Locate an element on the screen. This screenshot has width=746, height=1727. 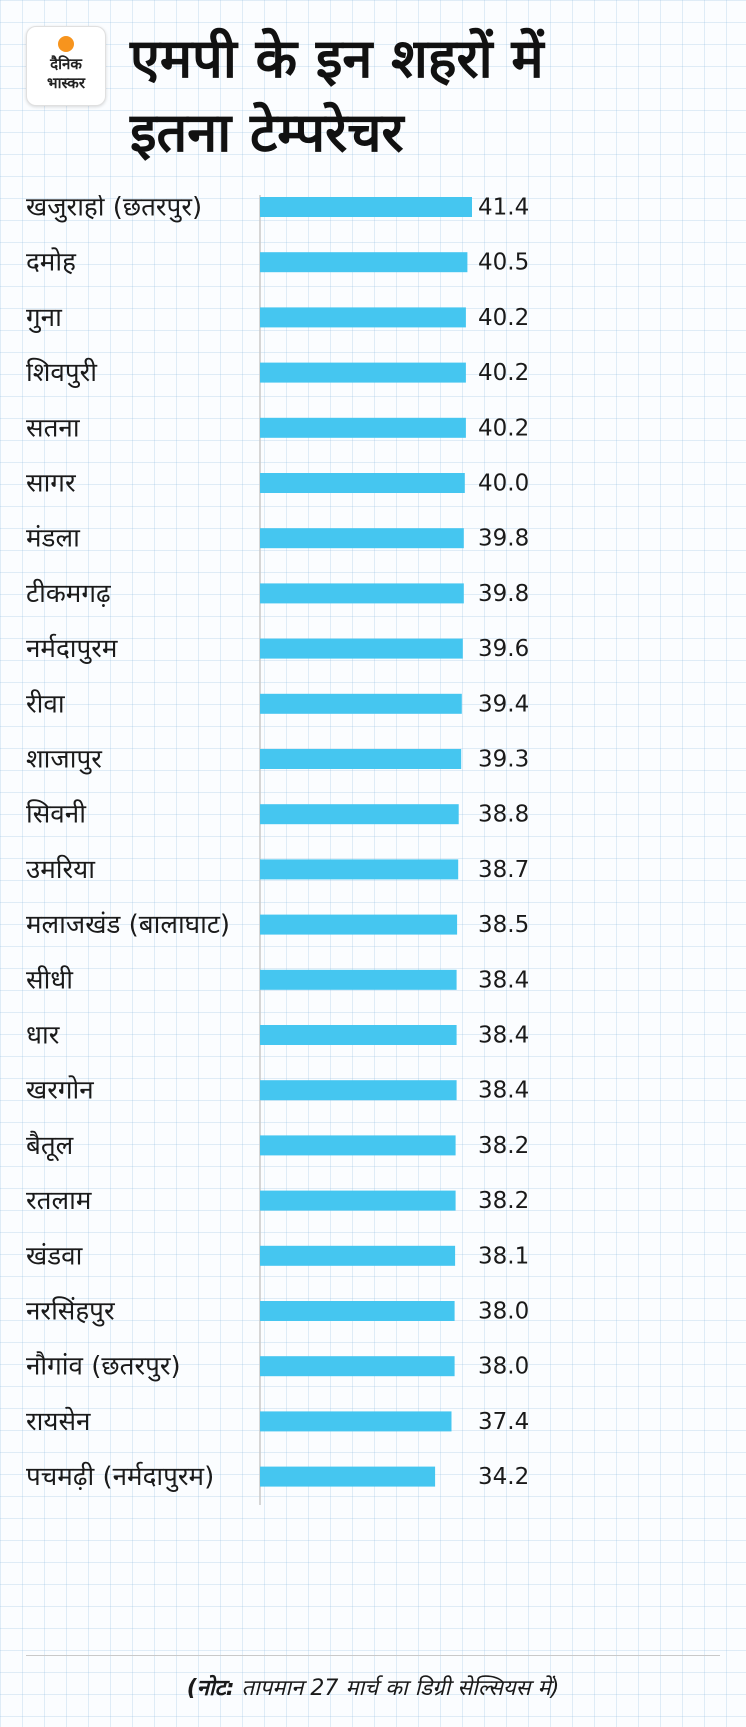
footnote-prefix: (नोट: is located at coordinates (210, 1688).